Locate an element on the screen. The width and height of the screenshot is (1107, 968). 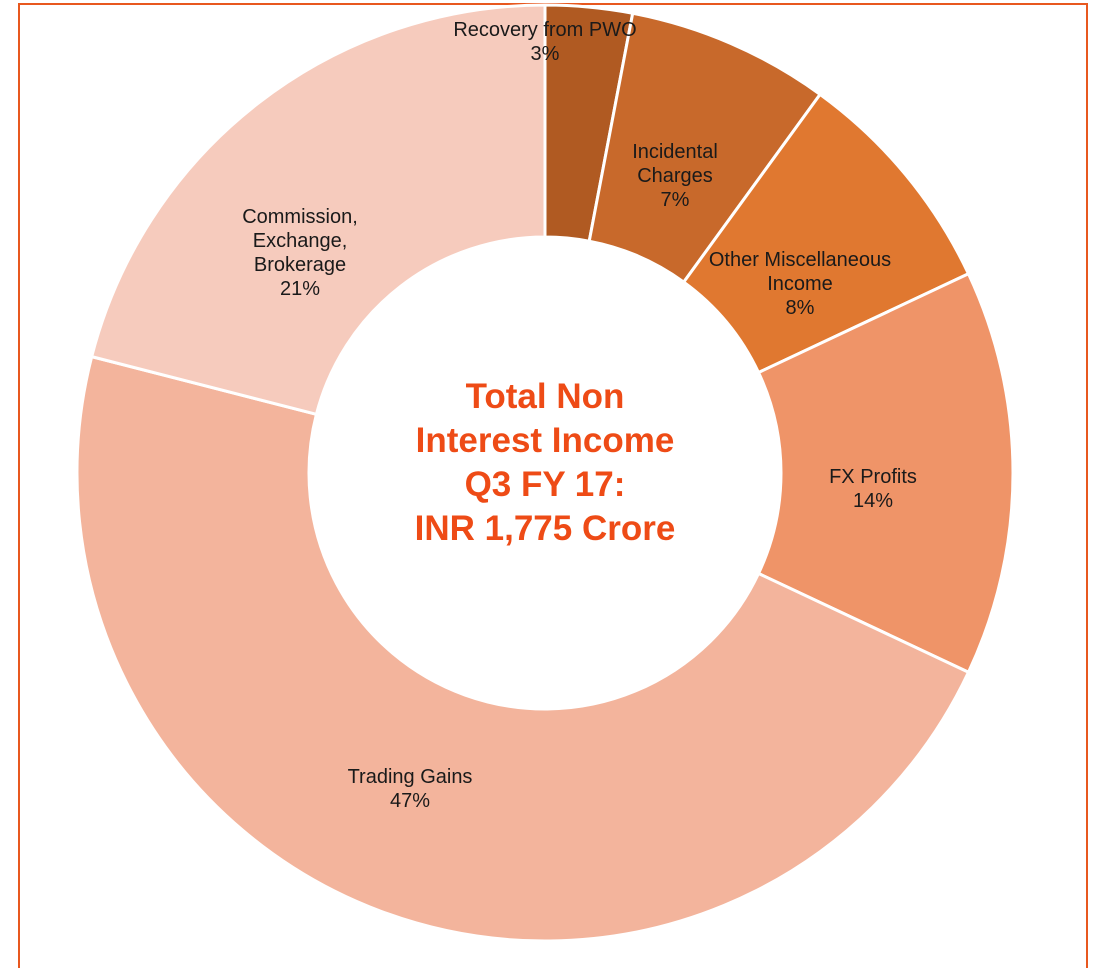
category-name: Recovery from PWO is located at coordinates (545, 30).